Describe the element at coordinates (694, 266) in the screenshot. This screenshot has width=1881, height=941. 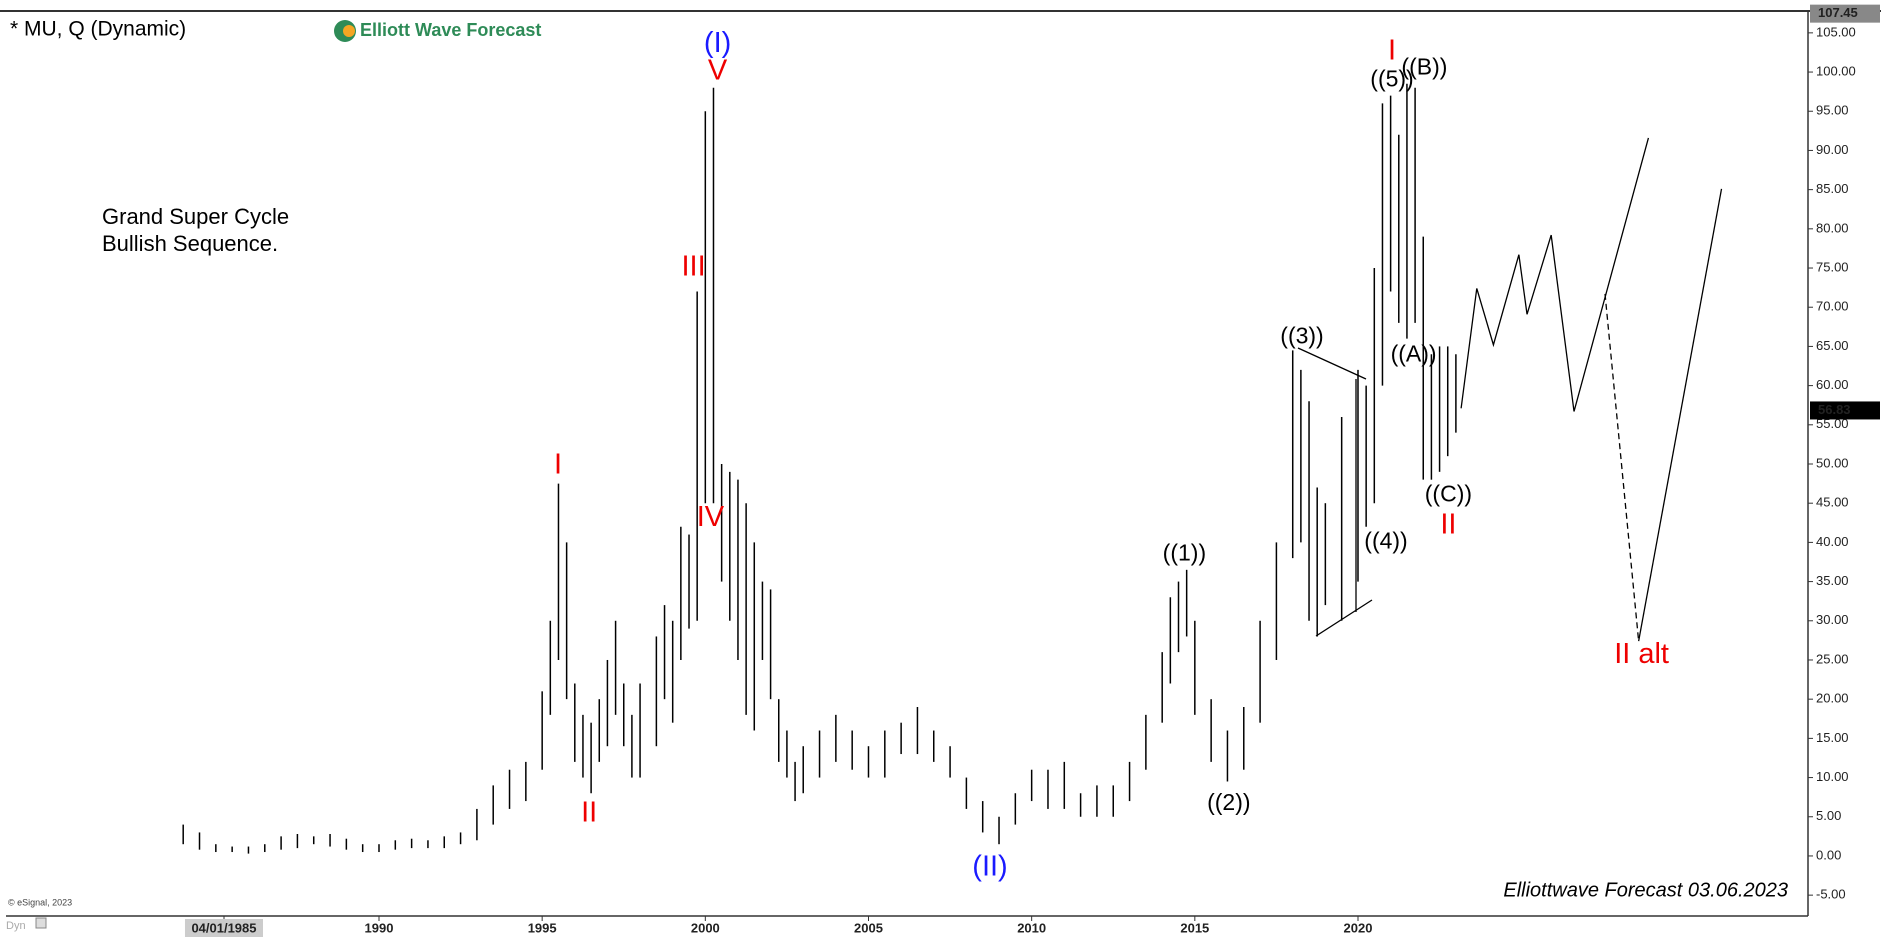
I see `wave-label: III` at that location.